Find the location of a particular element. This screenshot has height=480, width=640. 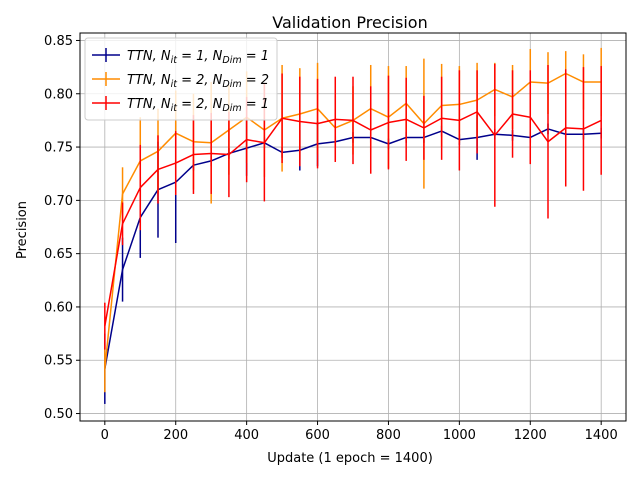

y-tick-label: 0.60 is located at coordinates (58, 307).